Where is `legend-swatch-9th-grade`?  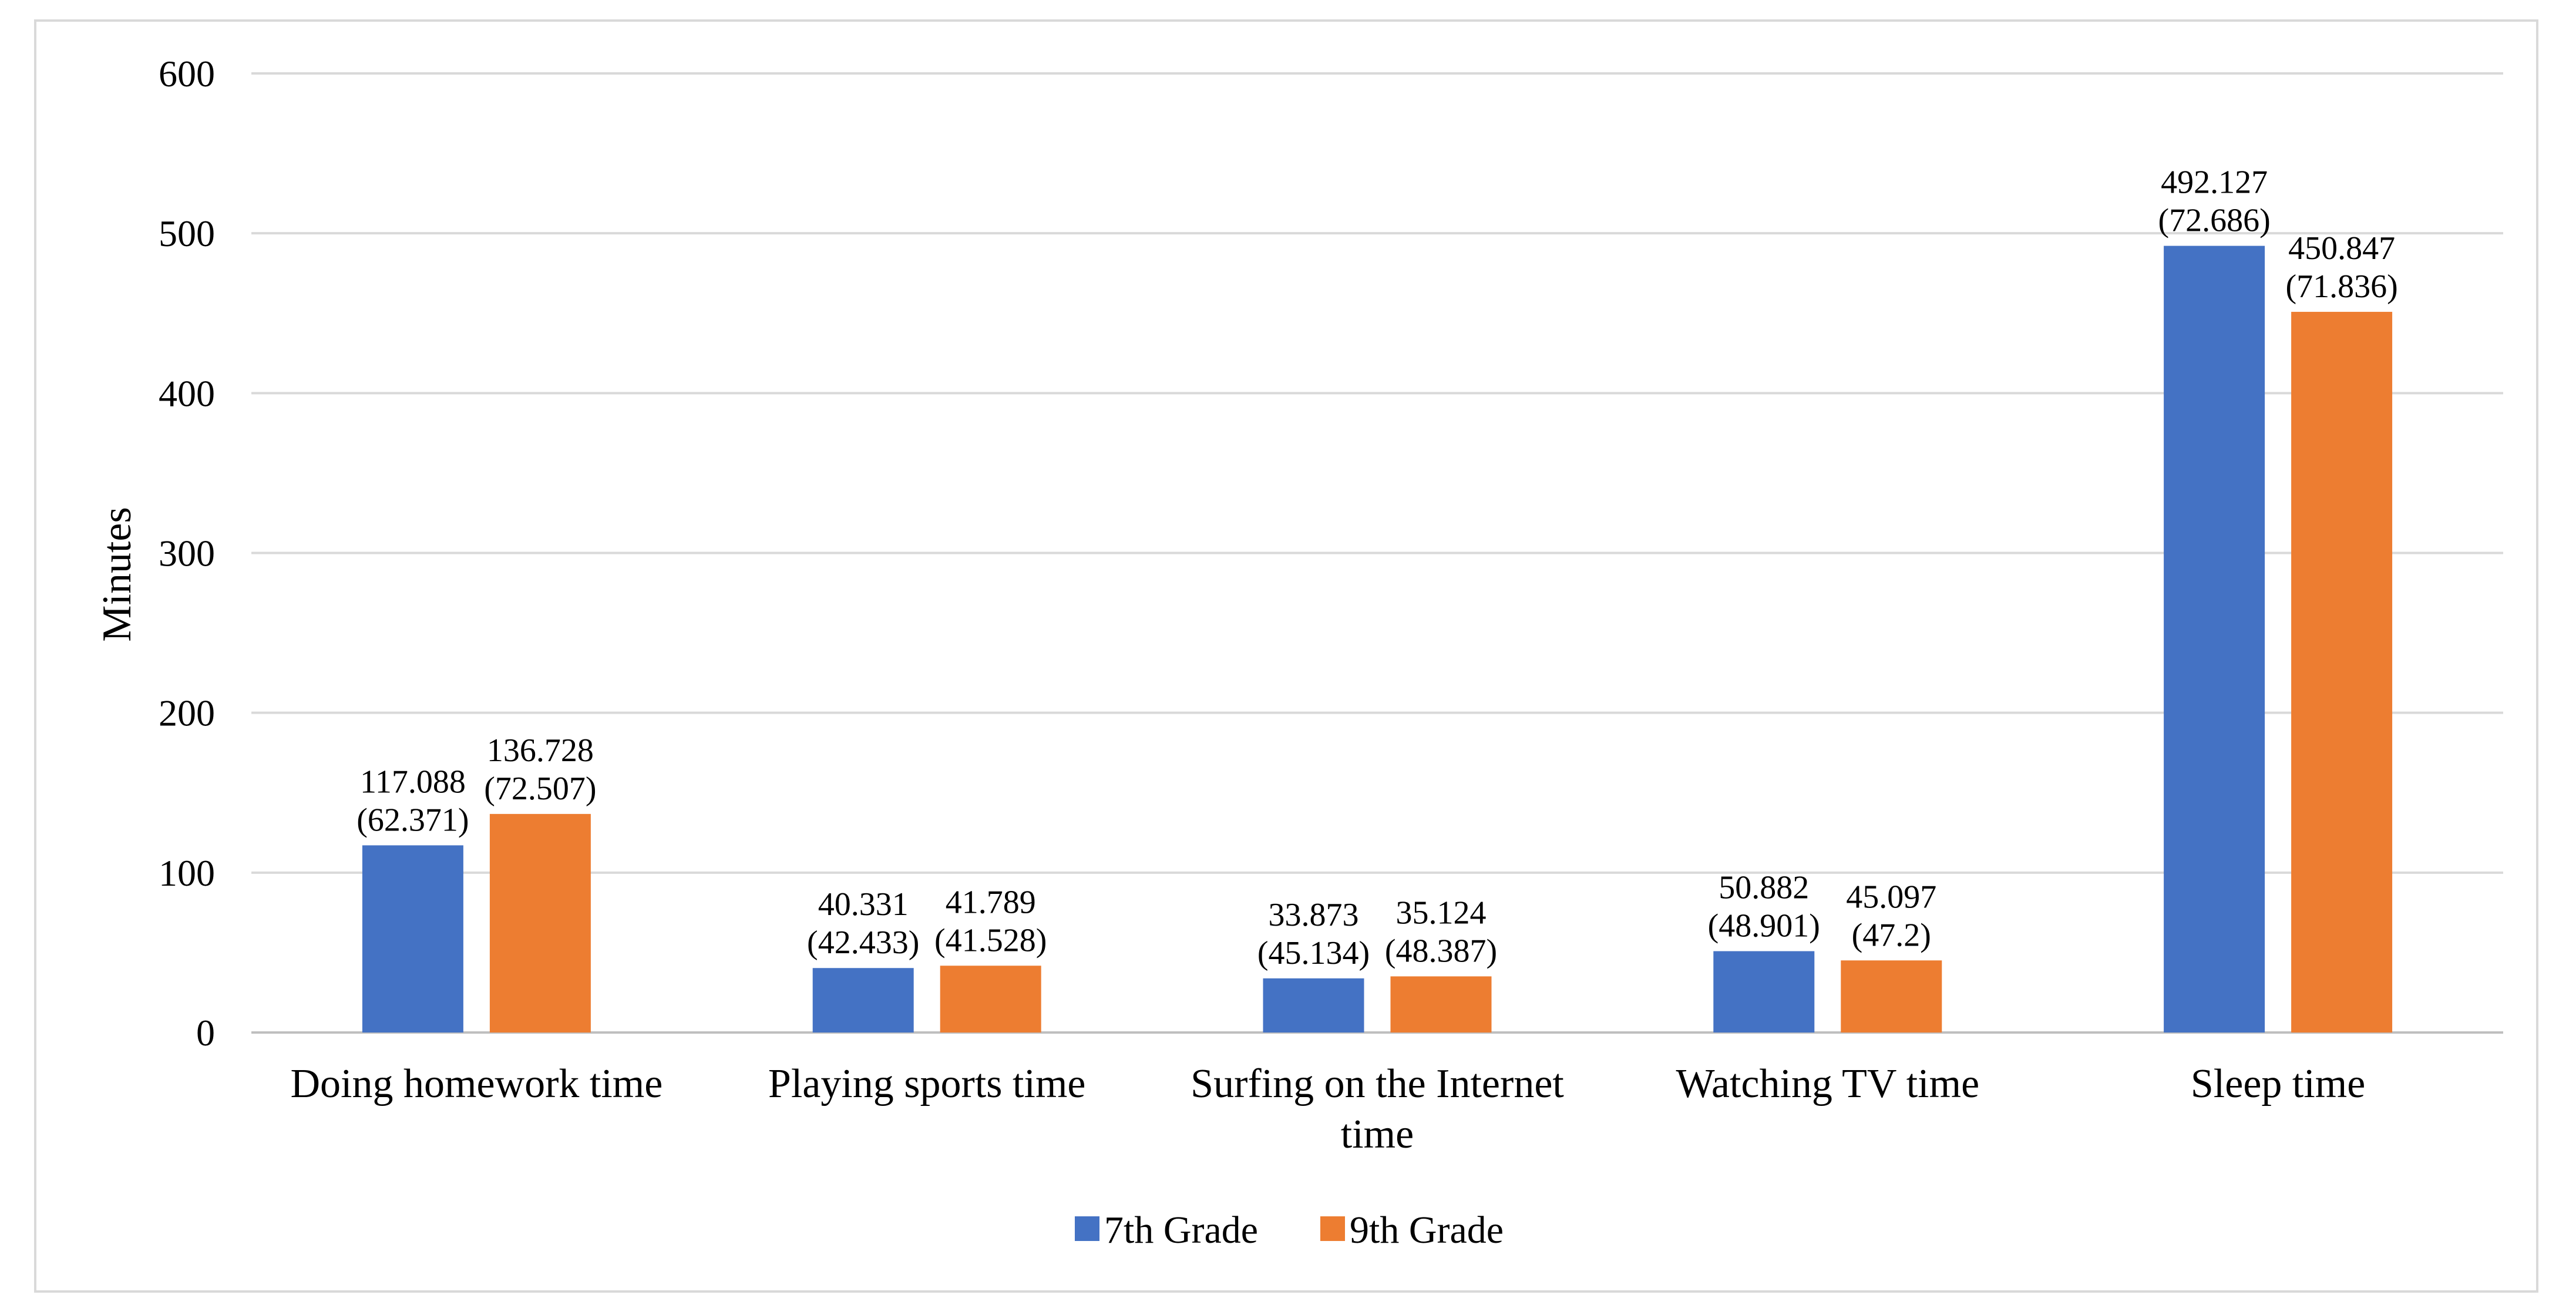
legend-swatch-9th-grade is located at coordinates (1333, 1228).